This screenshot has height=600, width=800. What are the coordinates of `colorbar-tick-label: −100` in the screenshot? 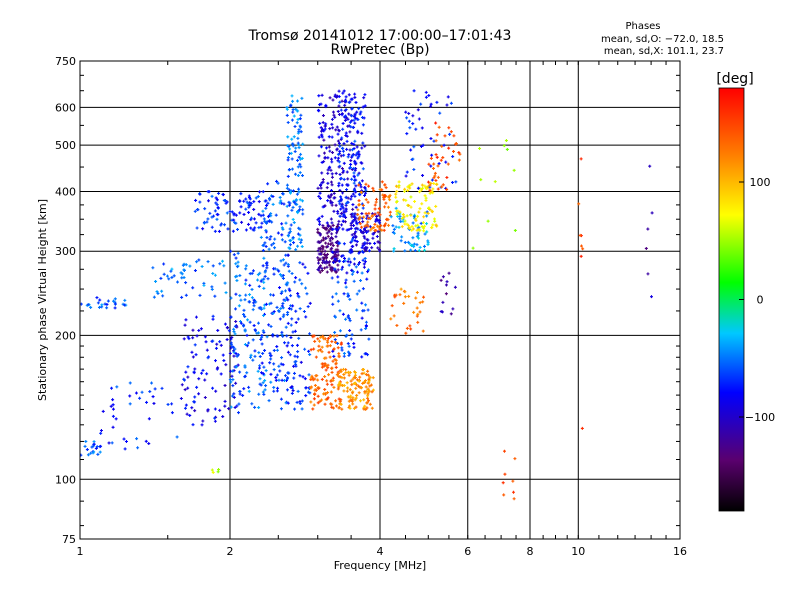 It's located at (760, 417).